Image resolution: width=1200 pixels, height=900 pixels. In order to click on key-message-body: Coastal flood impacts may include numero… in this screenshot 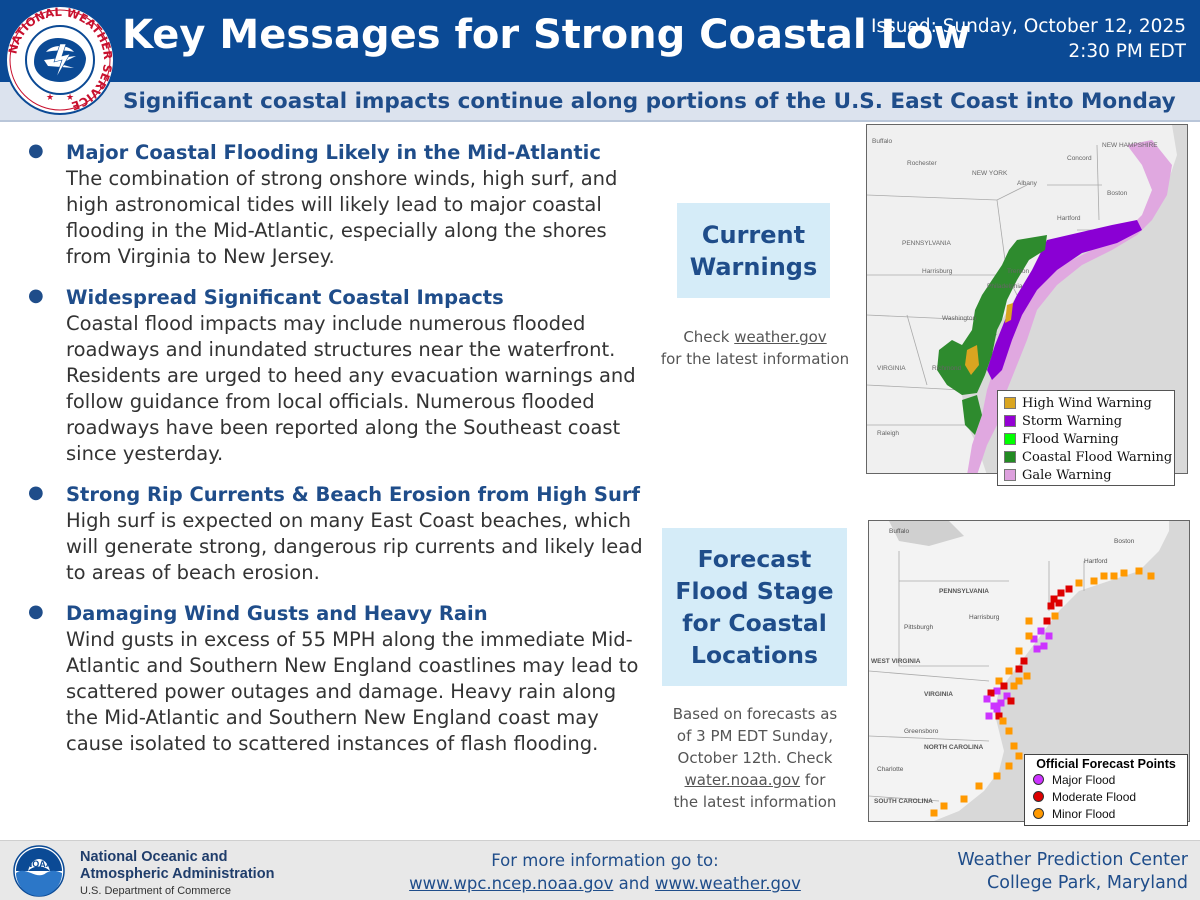, I will do `click(351, 388)`.